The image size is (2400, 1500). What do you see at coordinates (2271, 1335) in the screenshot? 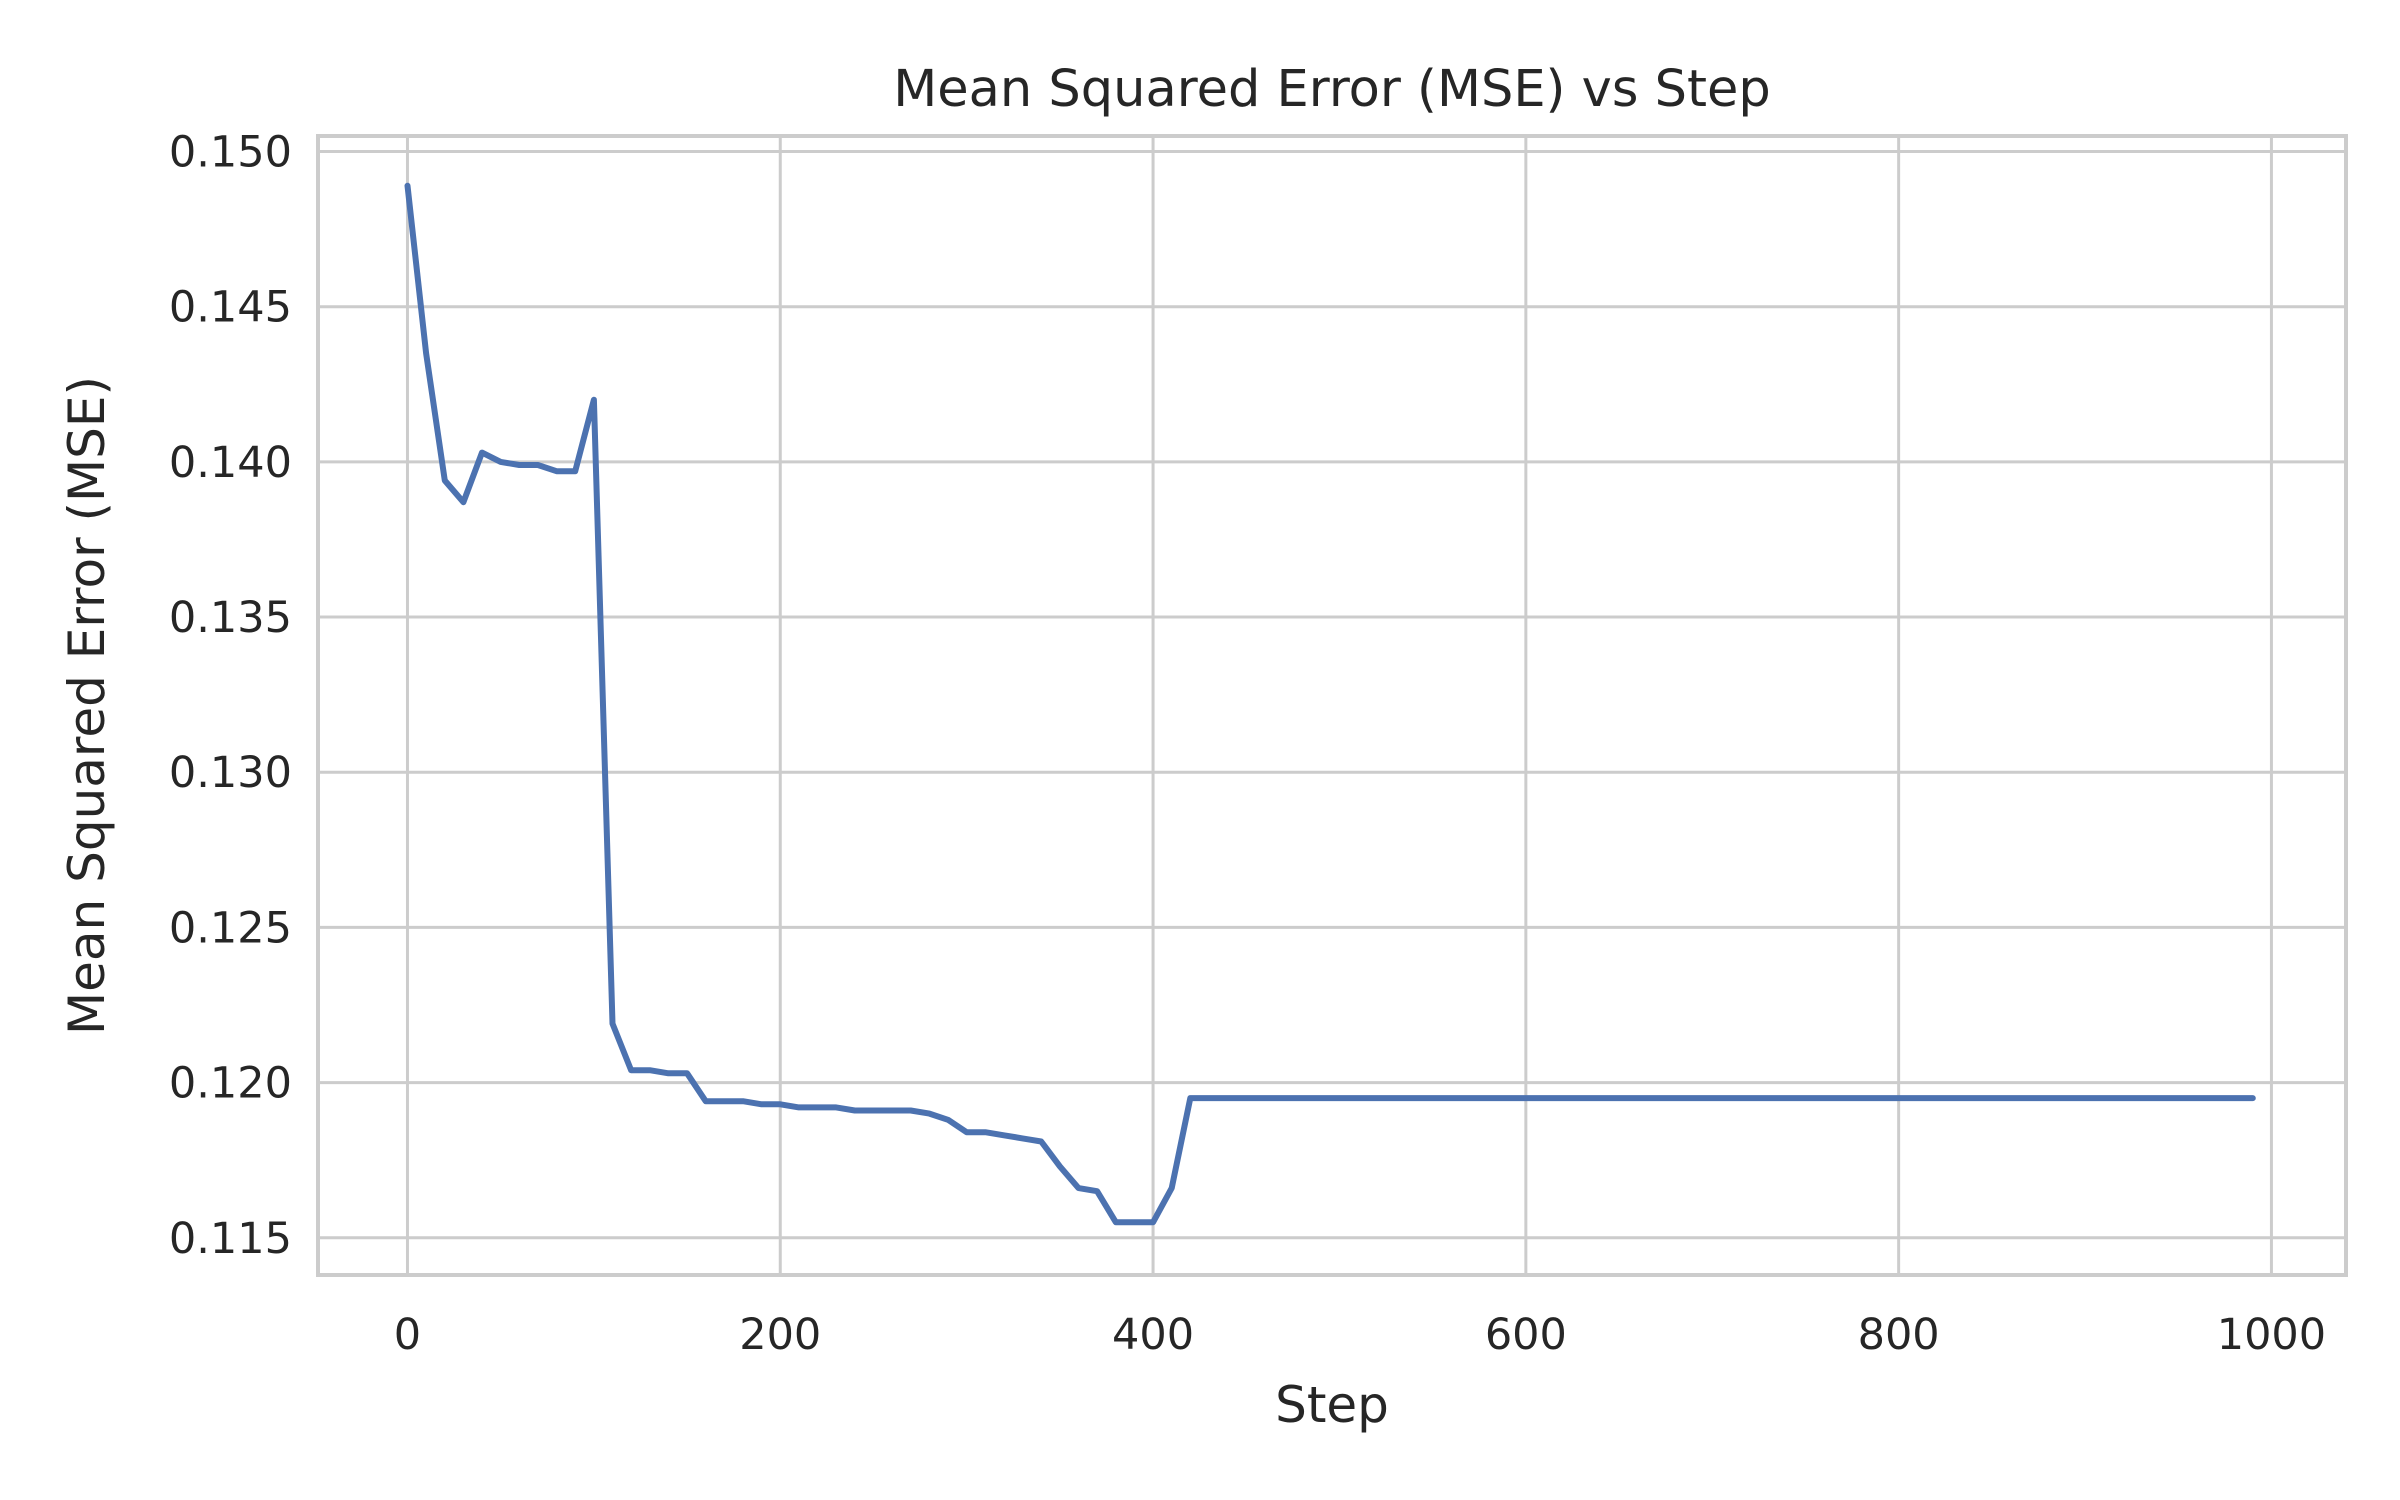
I see `x-tick-label: 1000` at bounding box center [2271, 1335].